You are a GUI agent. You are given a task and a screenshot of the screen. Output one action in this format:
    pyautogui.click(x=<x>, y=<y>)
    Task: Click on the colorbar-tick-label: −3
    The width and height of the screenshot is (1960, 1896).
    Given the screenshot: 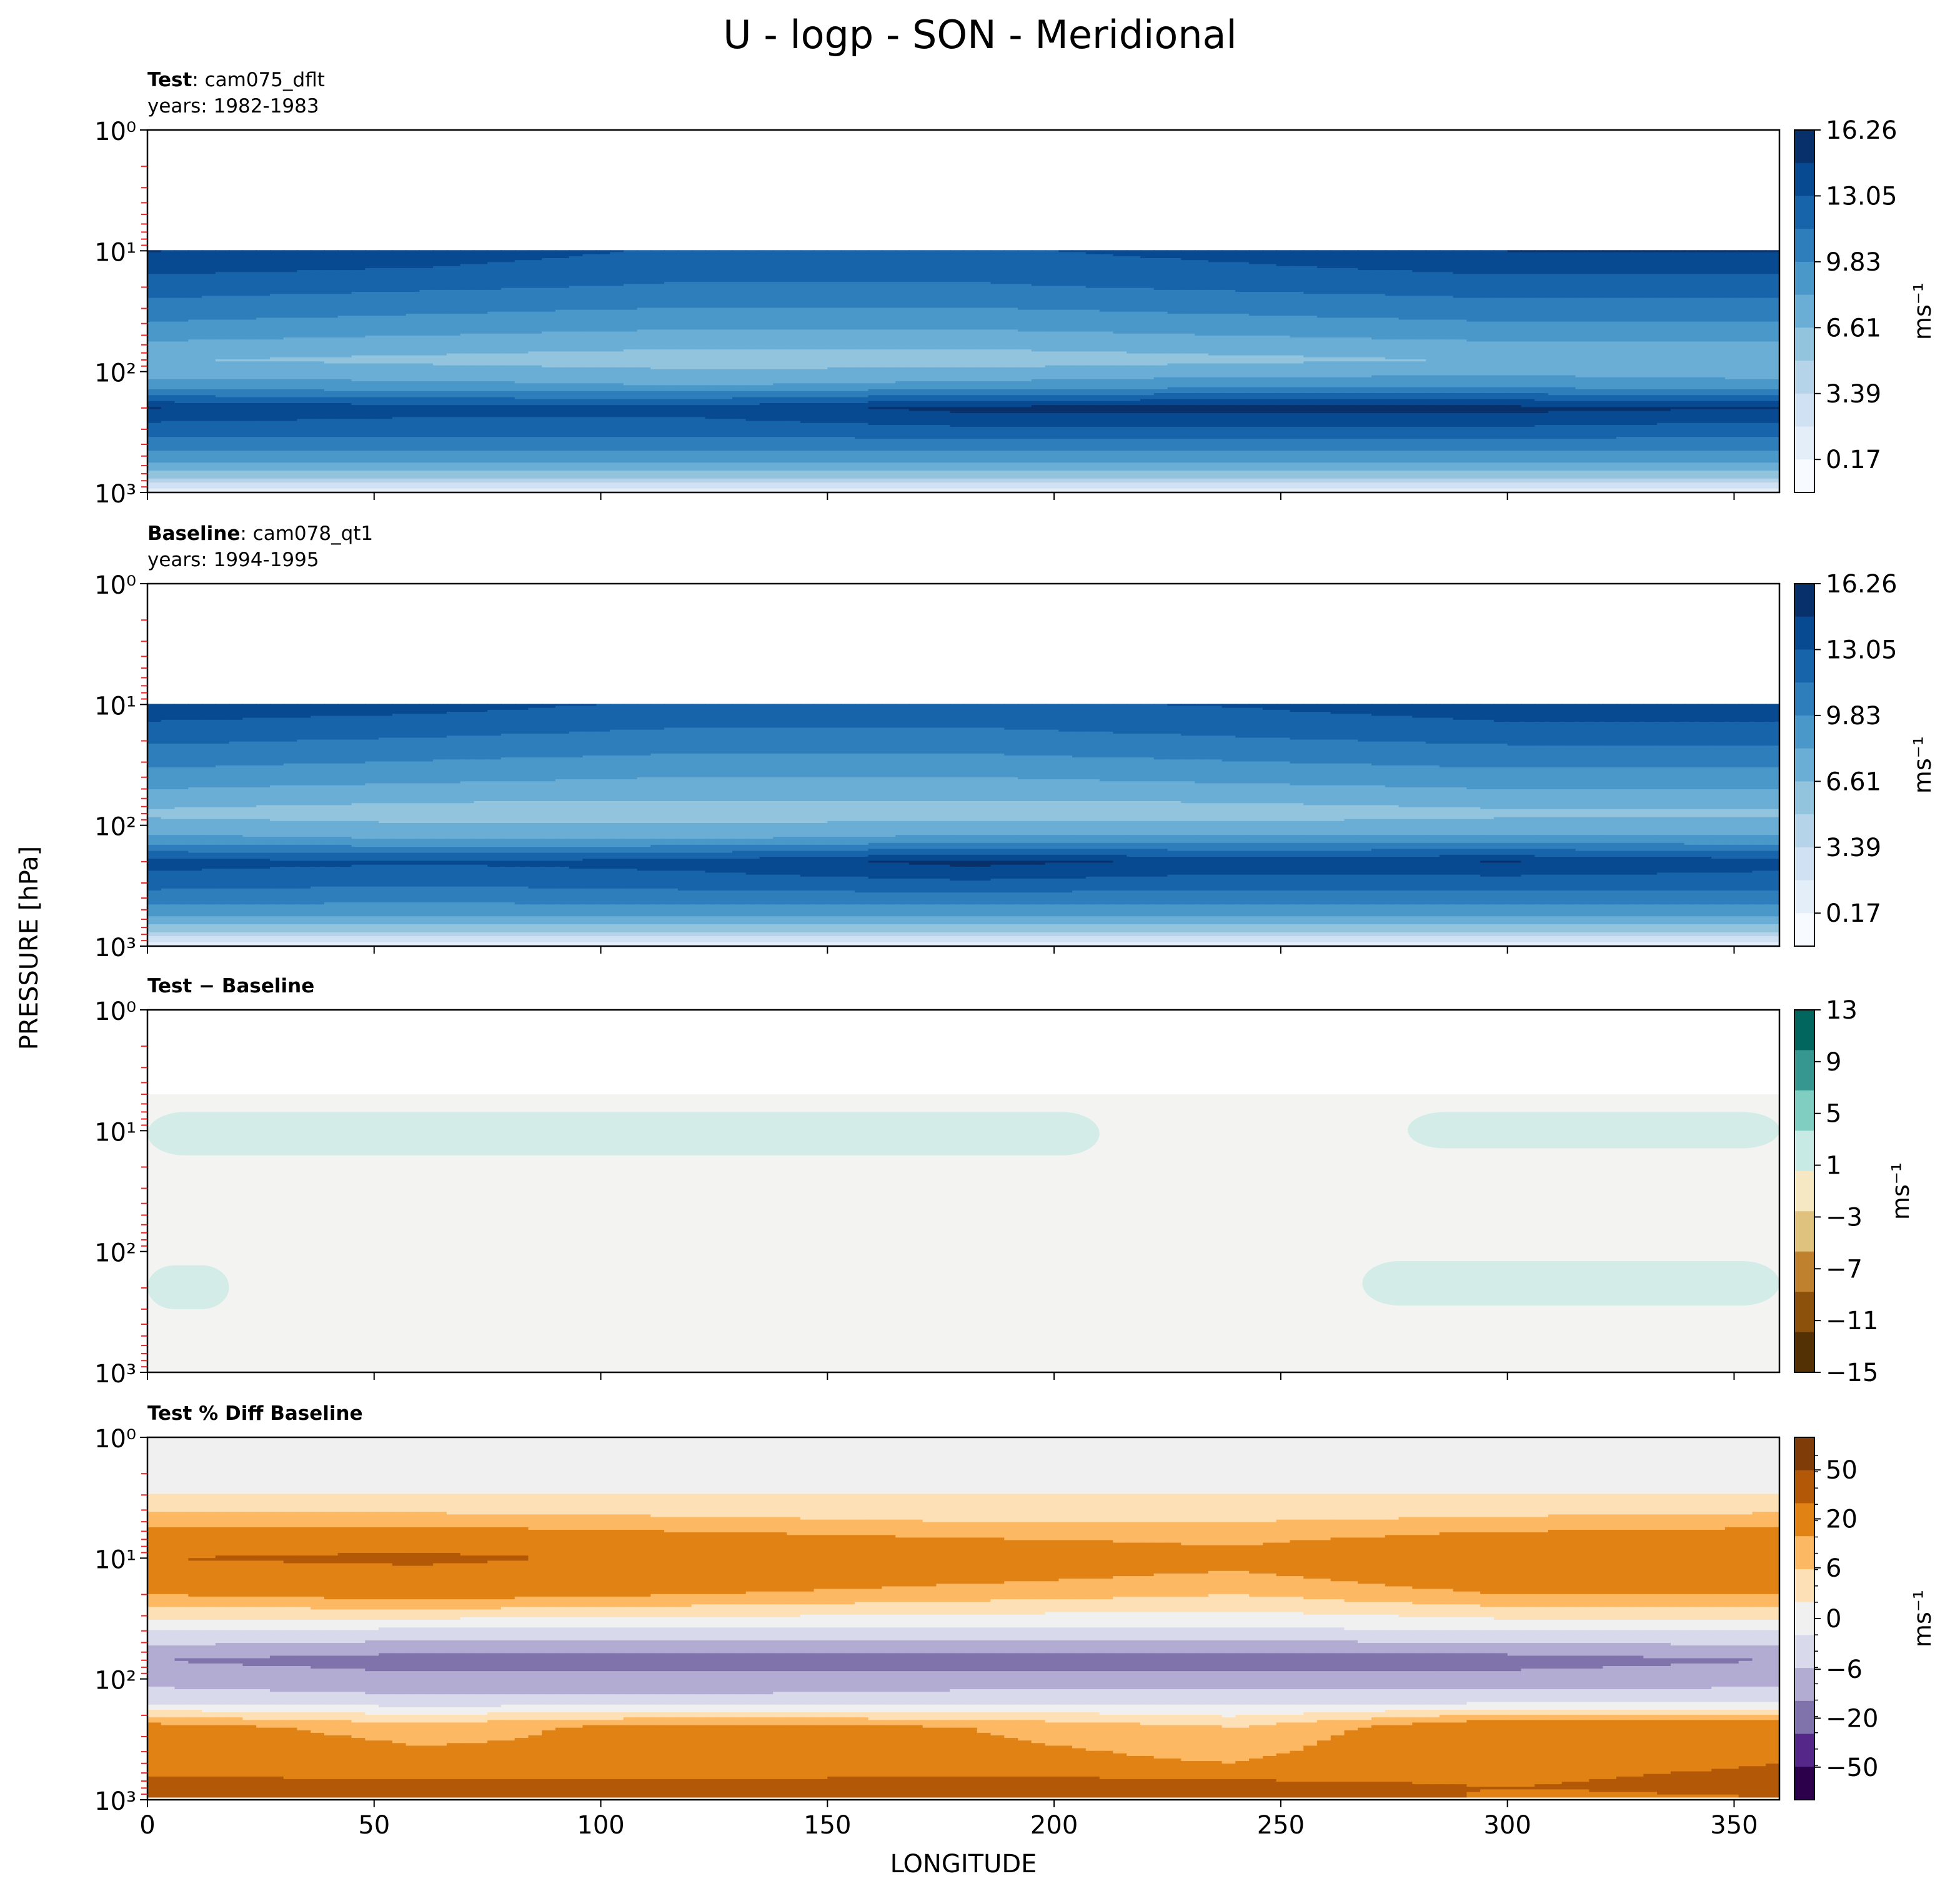 What is the action you would take?
    pyautogui.click(x=1844, y=1217)
    